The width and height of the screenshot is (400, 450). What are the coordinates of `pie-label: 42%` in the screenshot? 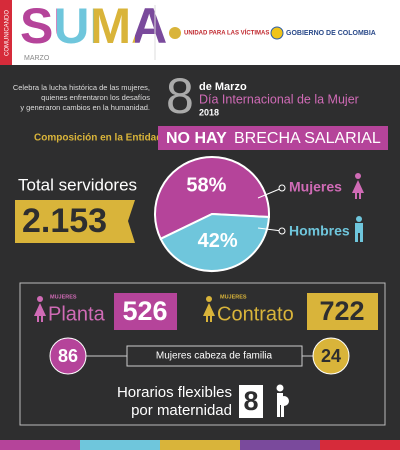 It's located at (218, 241).